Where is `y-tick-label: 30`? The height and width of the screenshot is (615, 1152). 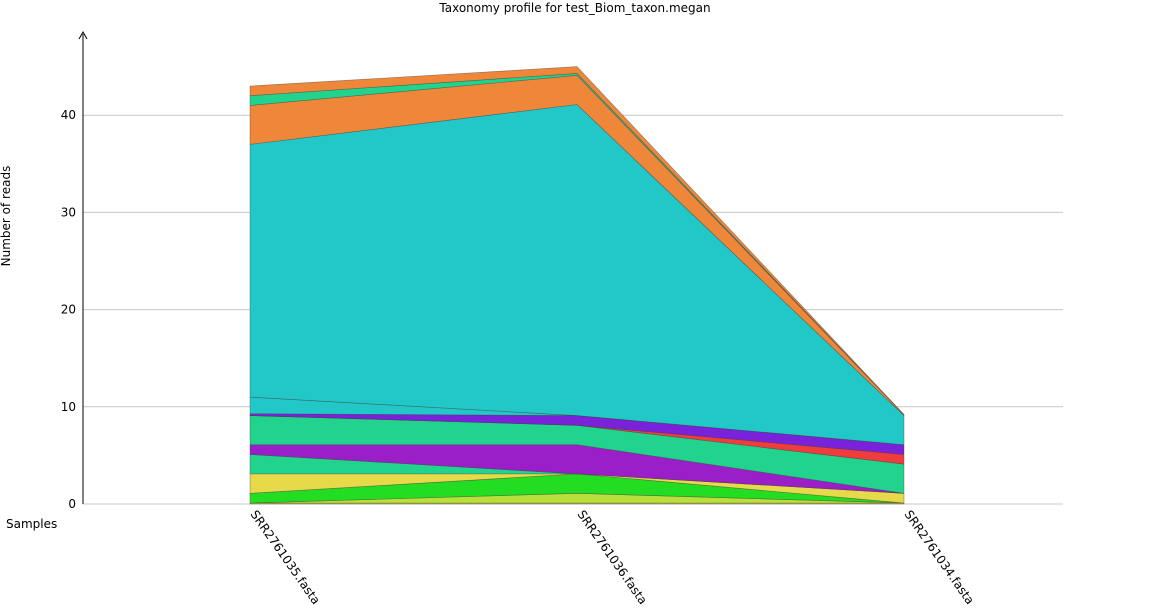
y-tick-label: 30 is located at coordinates (68, 212).